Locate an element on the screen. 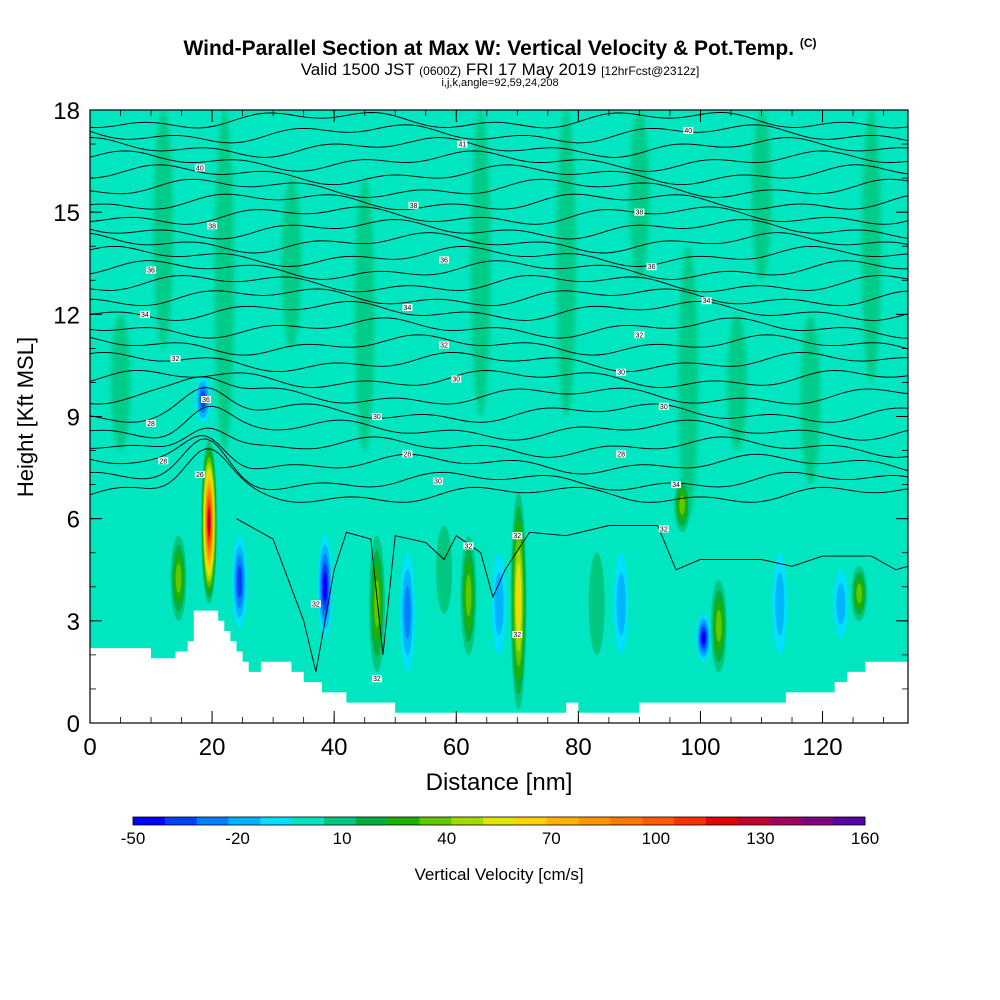  contour-label: 26 is located at coordinates (200, 475).